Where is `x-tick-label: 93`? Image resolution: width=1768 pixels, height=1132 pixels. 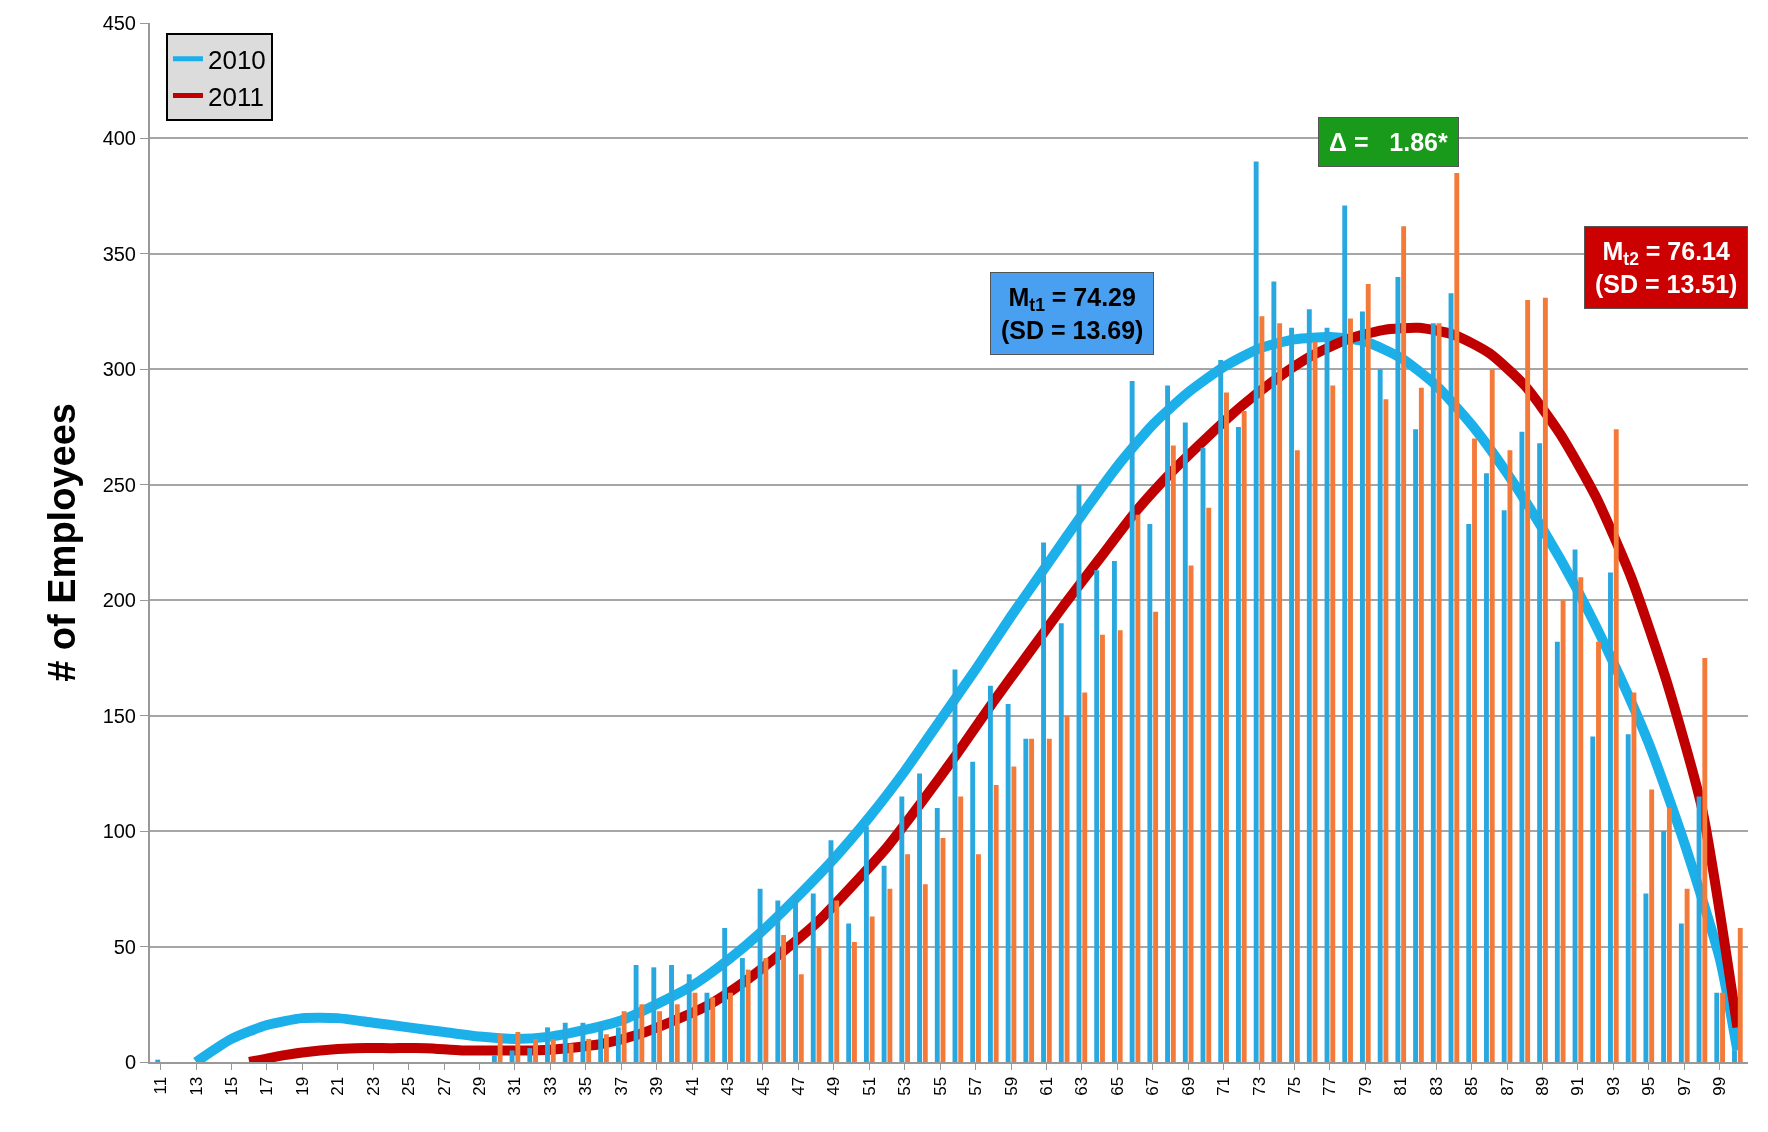
x-tick-label: 93 is located at coordinates (1613, 1086).